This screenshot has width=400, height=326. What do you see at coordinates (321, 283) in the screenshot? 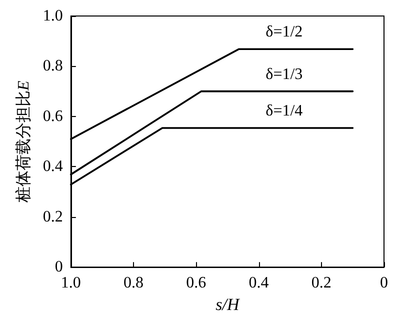
I see `x-tick-label: 0.2` at bounding box center [321, 283].